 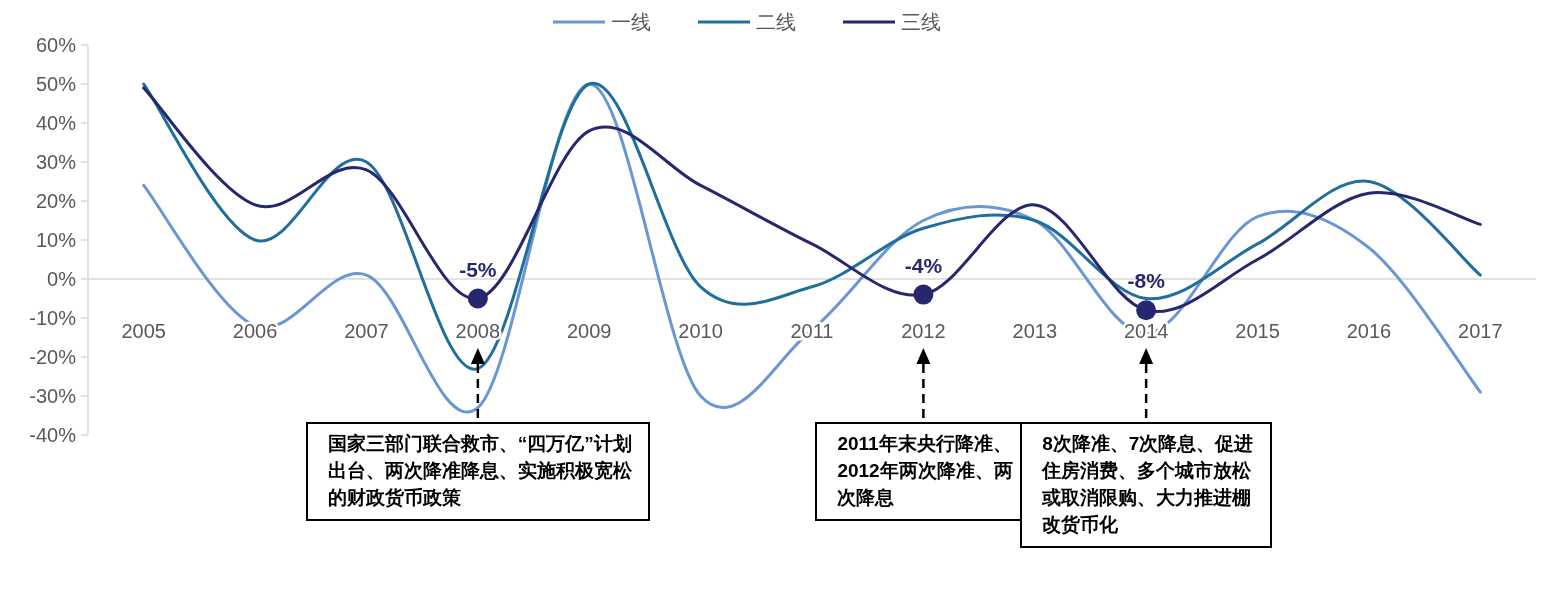 I want to click on x-tick-label: 2008, so click(x=478, y=331).